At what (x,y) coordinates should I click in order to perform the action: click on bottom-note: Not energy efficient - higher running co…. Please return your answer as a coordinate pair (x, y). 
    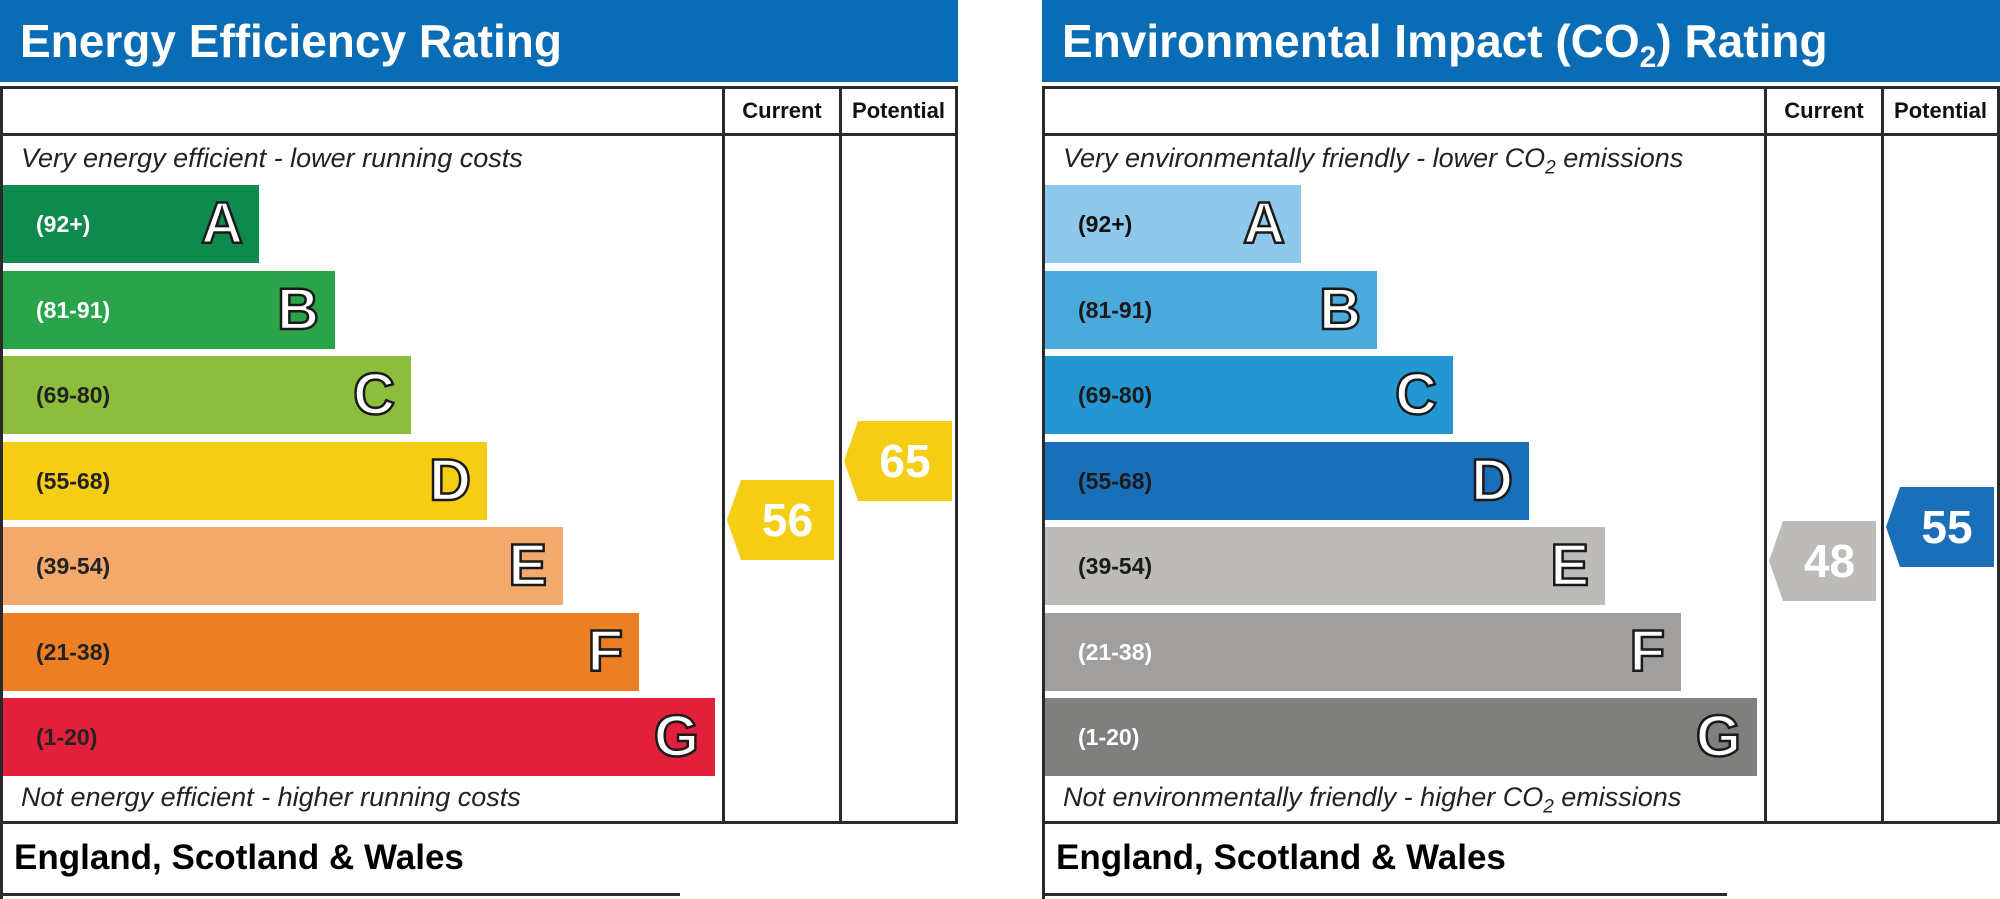
    Looking at the image, I should click on (271, 797).